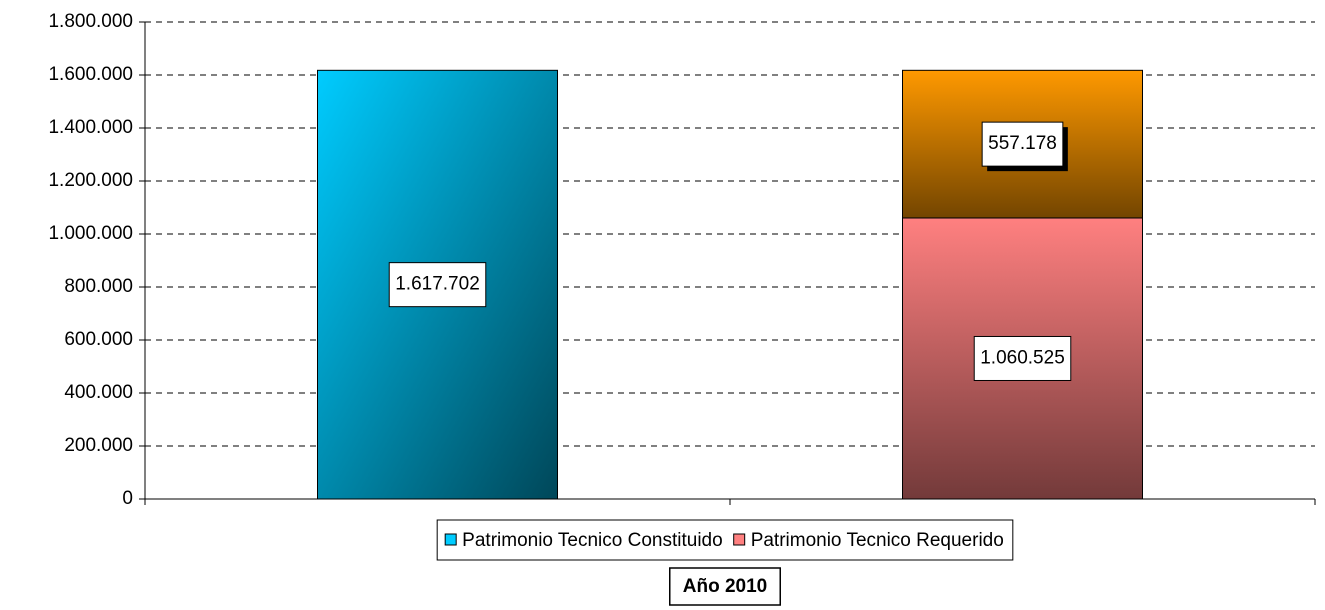 The width and height of the screenshot is (1325, 610). I want to click on y-tick-label: 1.400.000, so click(90, 127).